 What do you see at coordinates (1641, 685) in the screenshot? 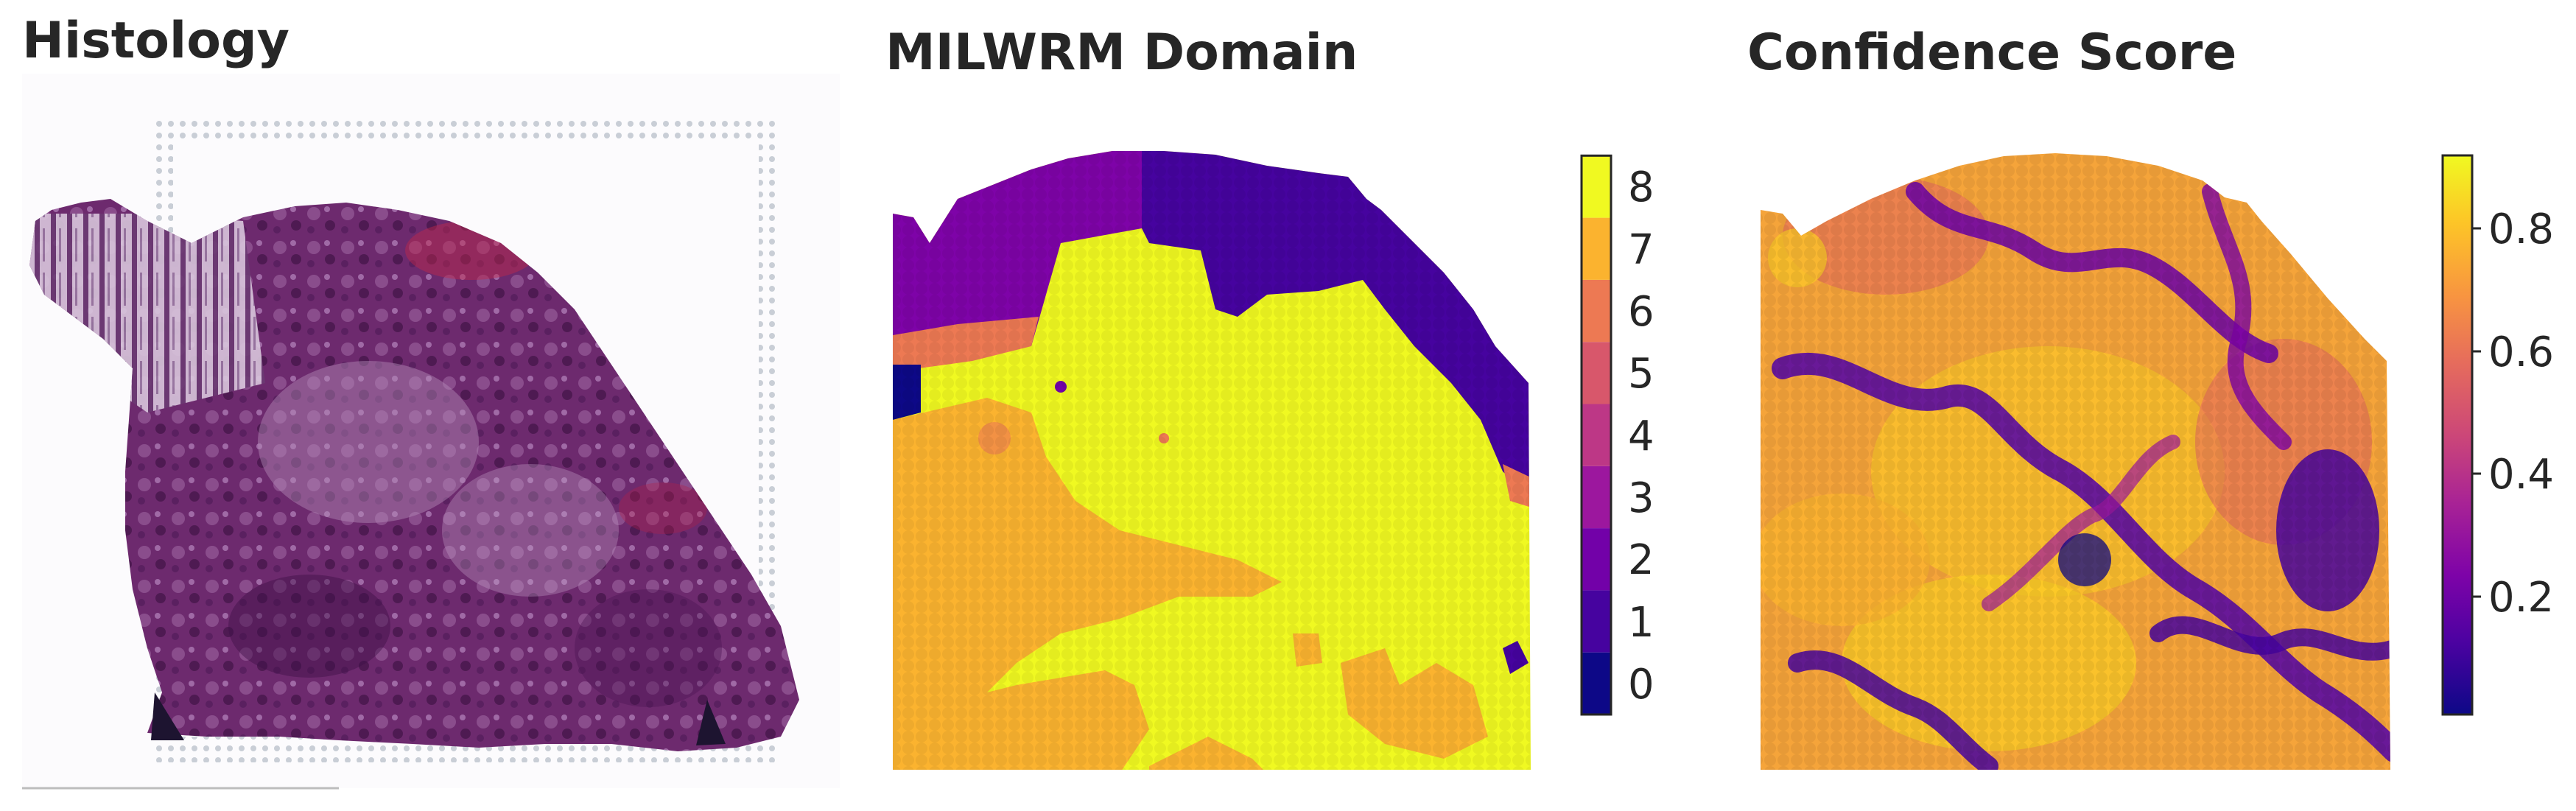
I see `domain-tick-label: 0` at bounding box center [1641, 685].